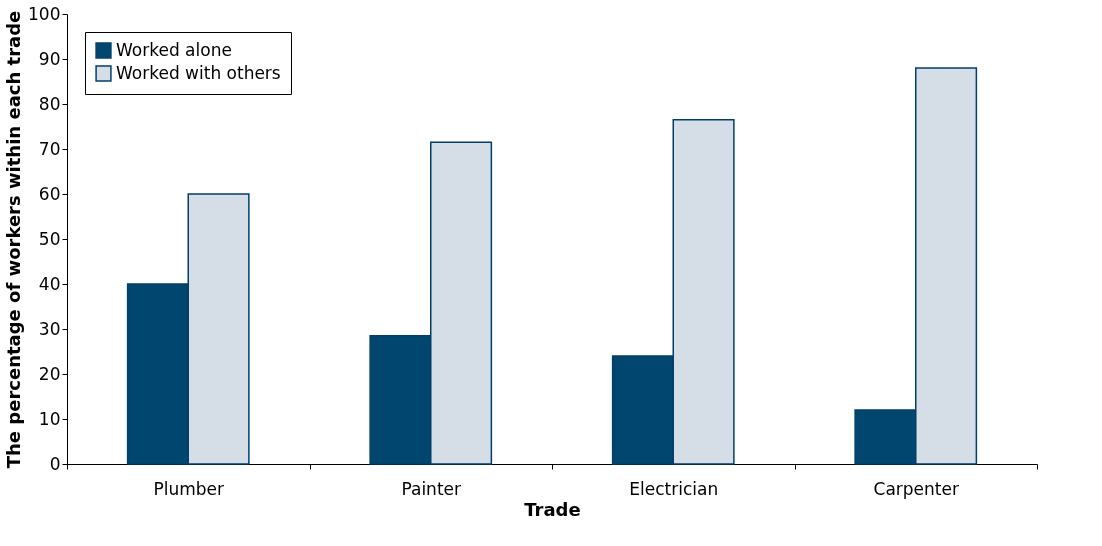 This screenshot has width=1102, height=546. What do you see at coordinates (44, 13) in the screenshot?
I see `y-tick-label: 100` at bounding box center [44, 13].